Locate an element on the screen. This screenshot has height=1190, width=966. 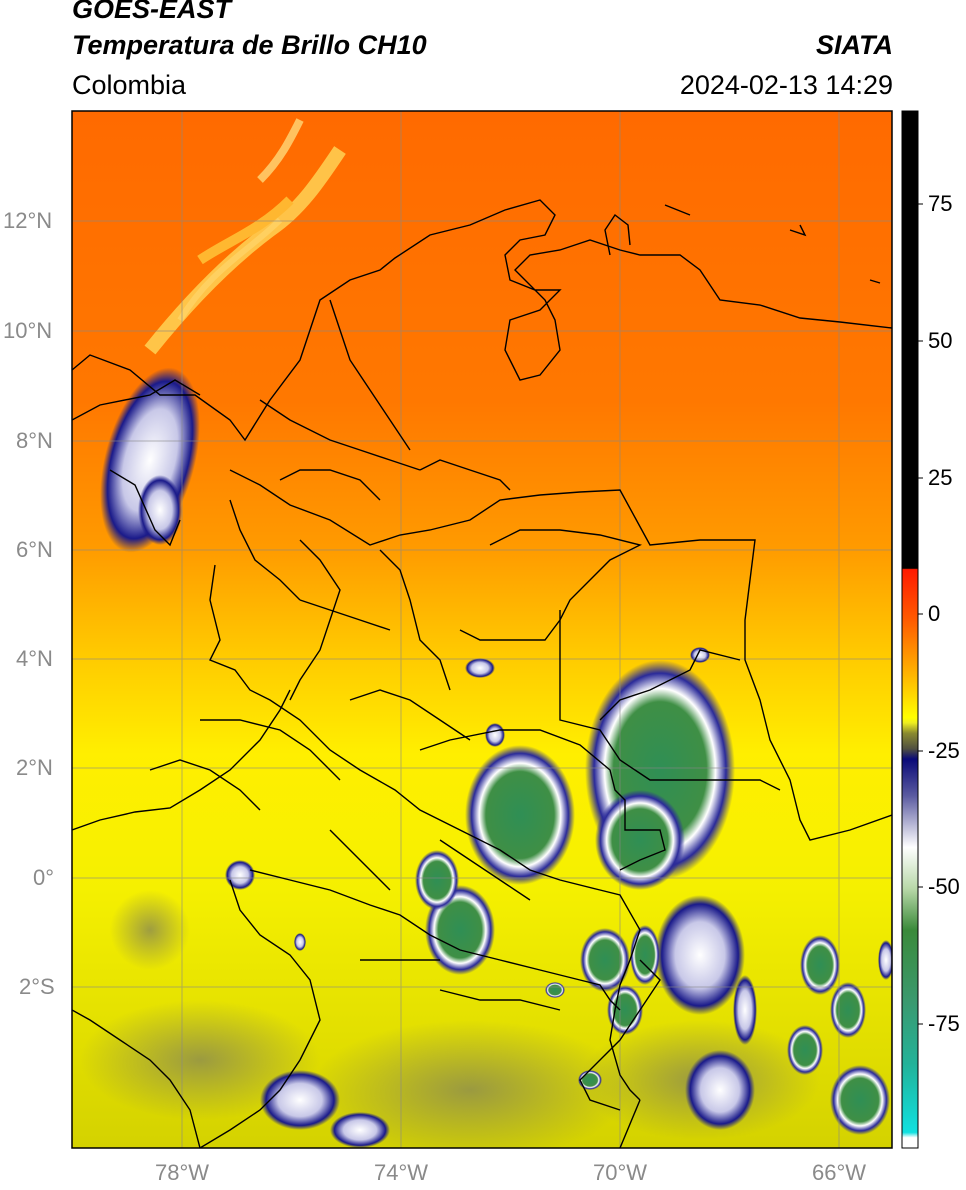
lat-label-2s: 2°S is located at coordinates (37, 986).